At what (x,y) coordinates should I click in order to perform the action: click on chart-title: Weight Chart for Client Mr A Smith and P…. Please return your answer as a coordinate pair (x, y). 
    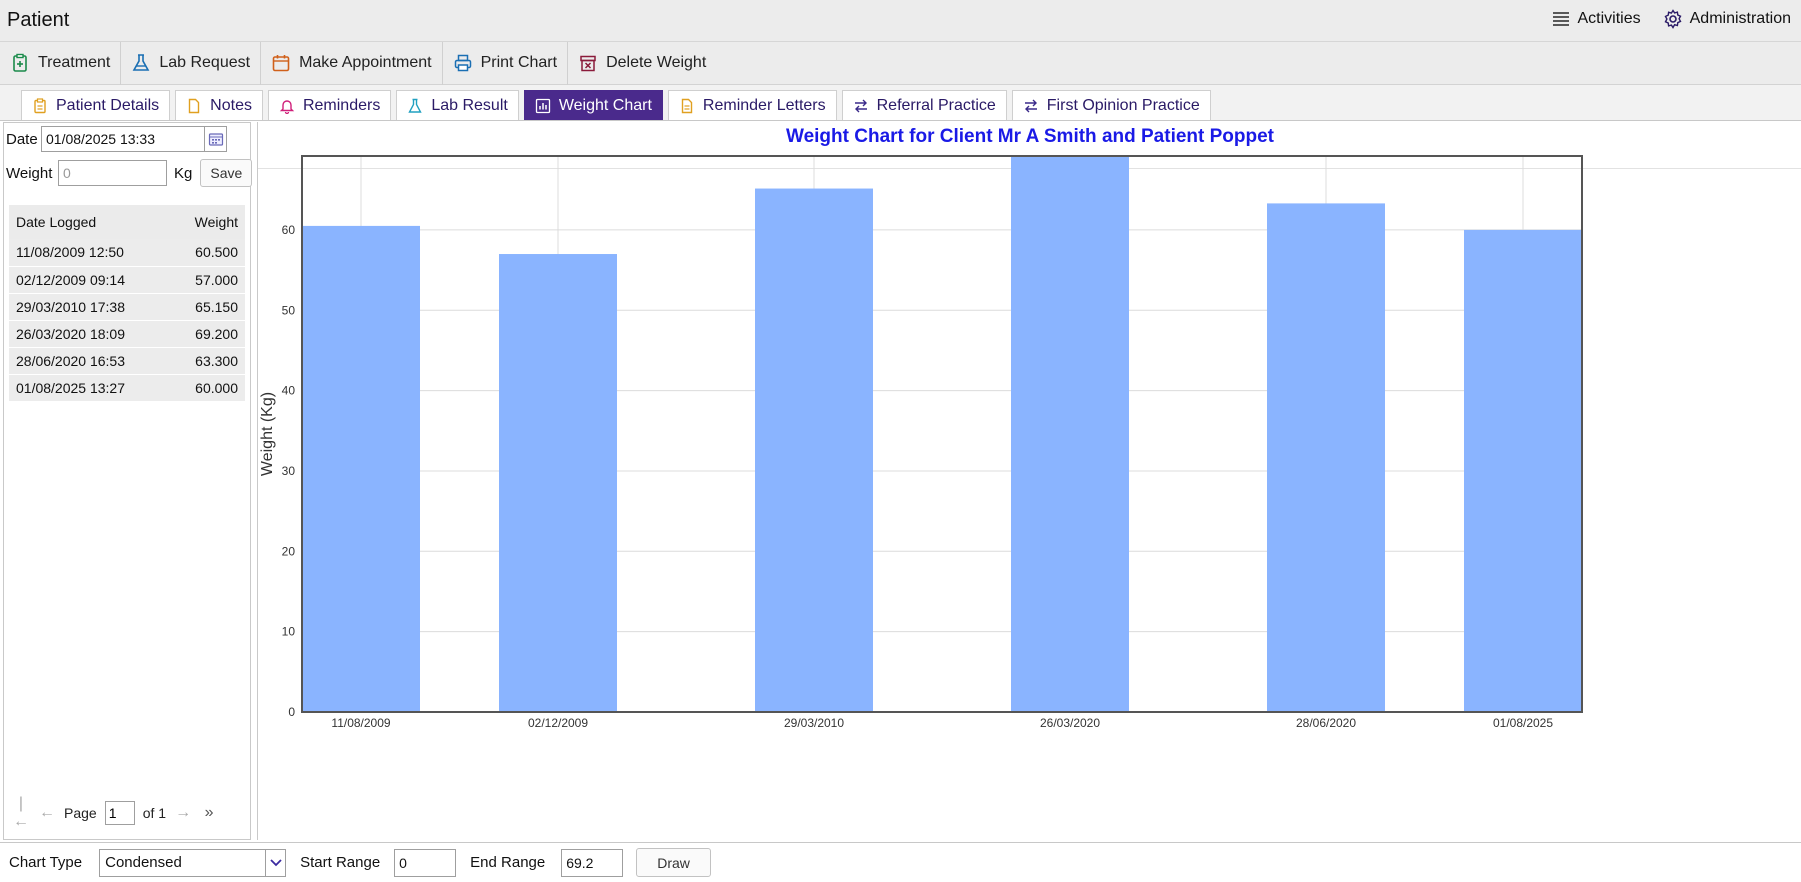
    Looking at the image, I should click on (1030, 136).